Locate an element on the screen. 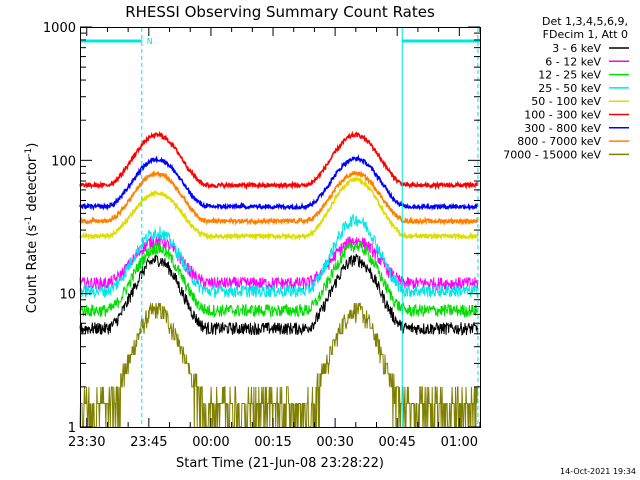  x-tick-label: 23:45 is located at coordinates (148, 442).